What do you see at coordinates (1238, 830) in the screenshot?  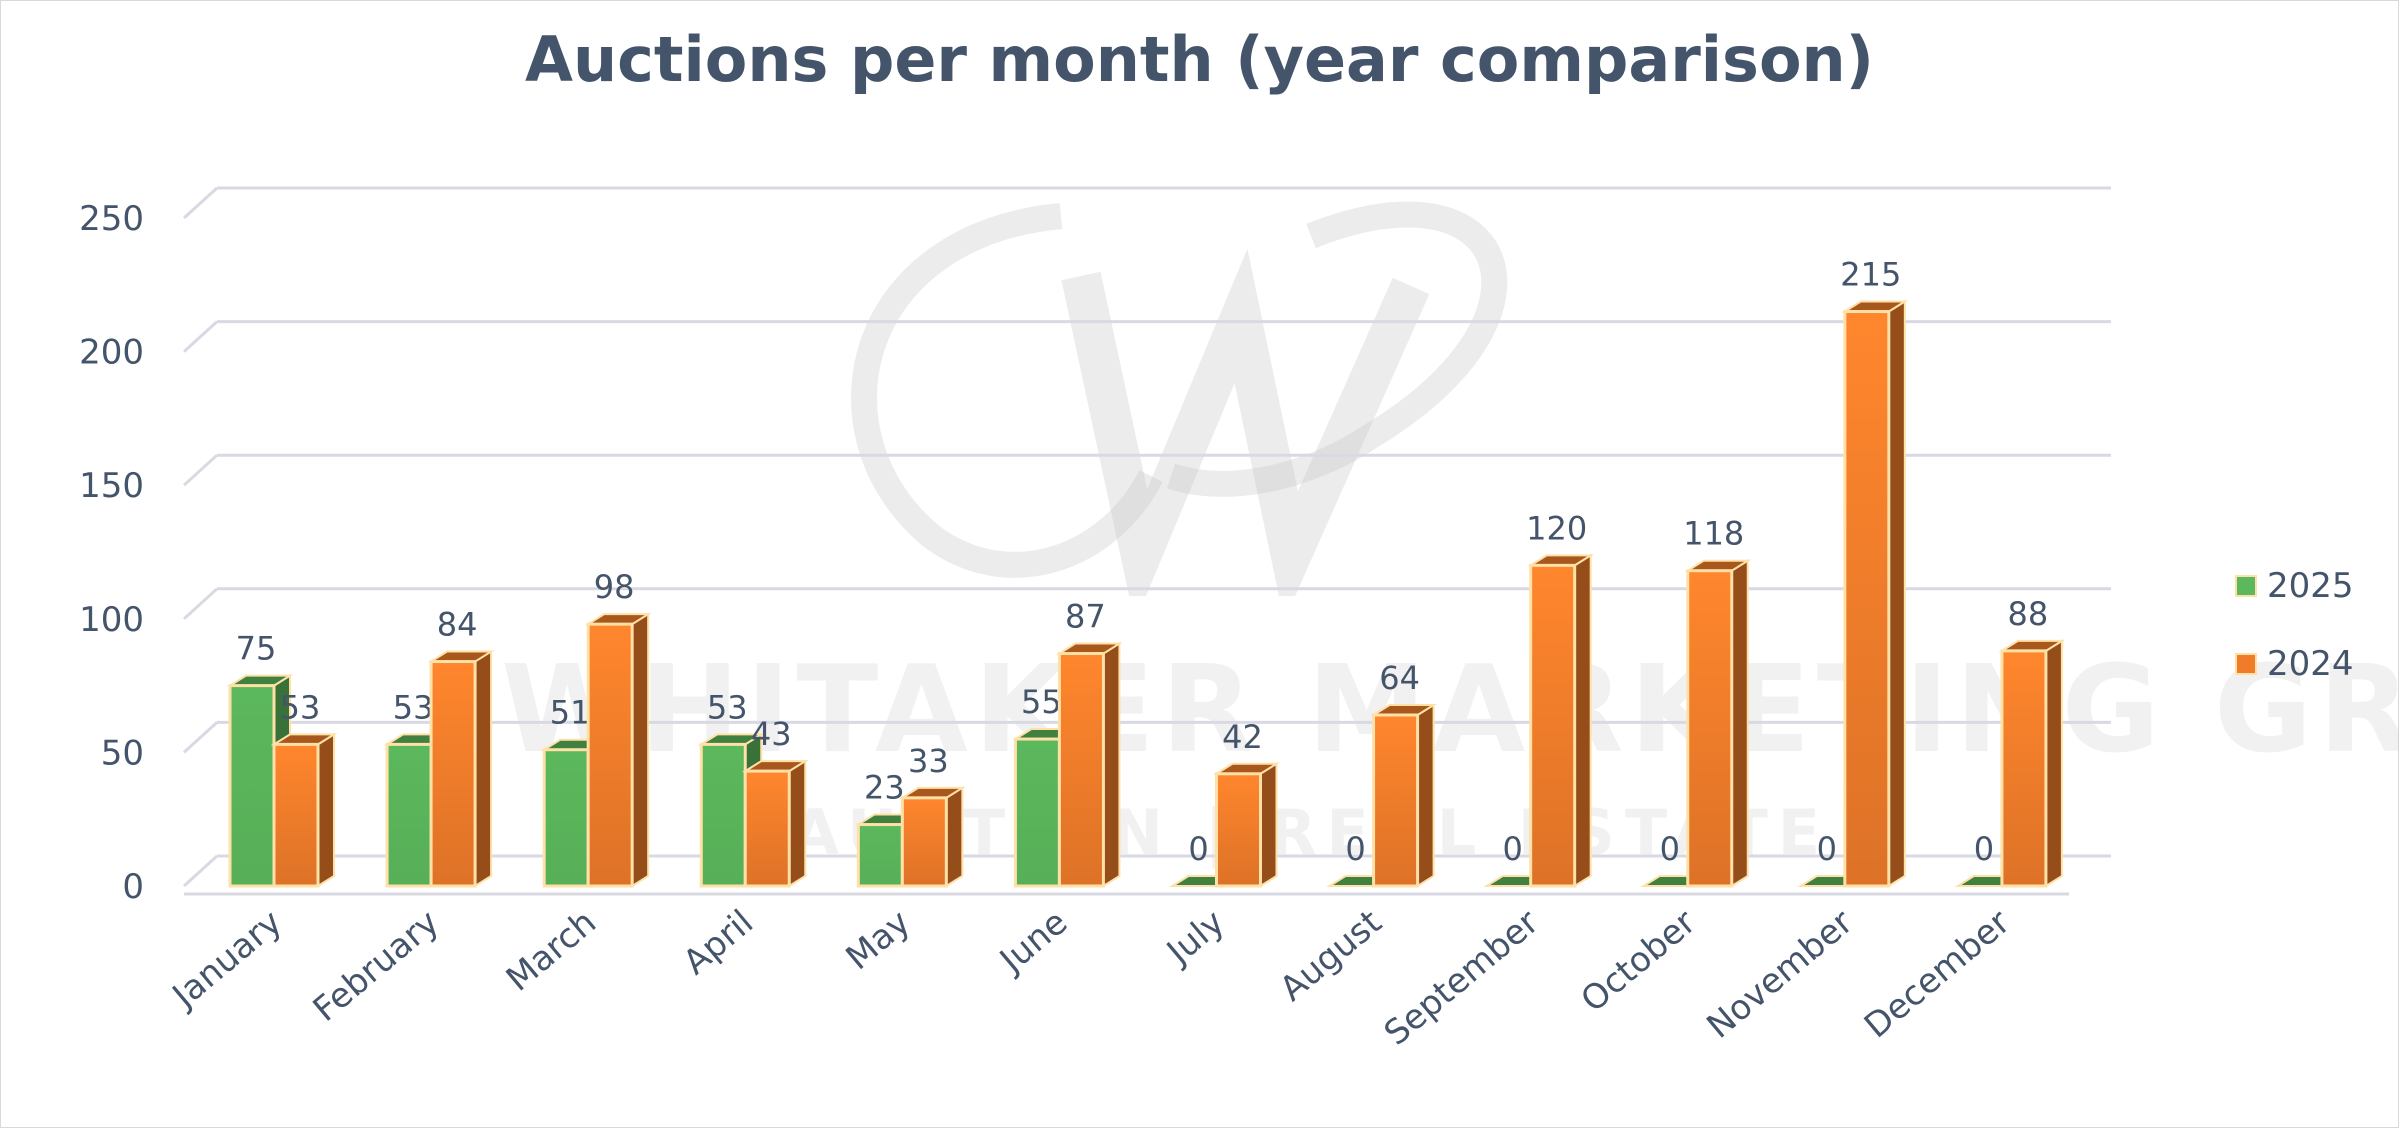 I see `bar-2024-July` at bounding box center [1238, 830].